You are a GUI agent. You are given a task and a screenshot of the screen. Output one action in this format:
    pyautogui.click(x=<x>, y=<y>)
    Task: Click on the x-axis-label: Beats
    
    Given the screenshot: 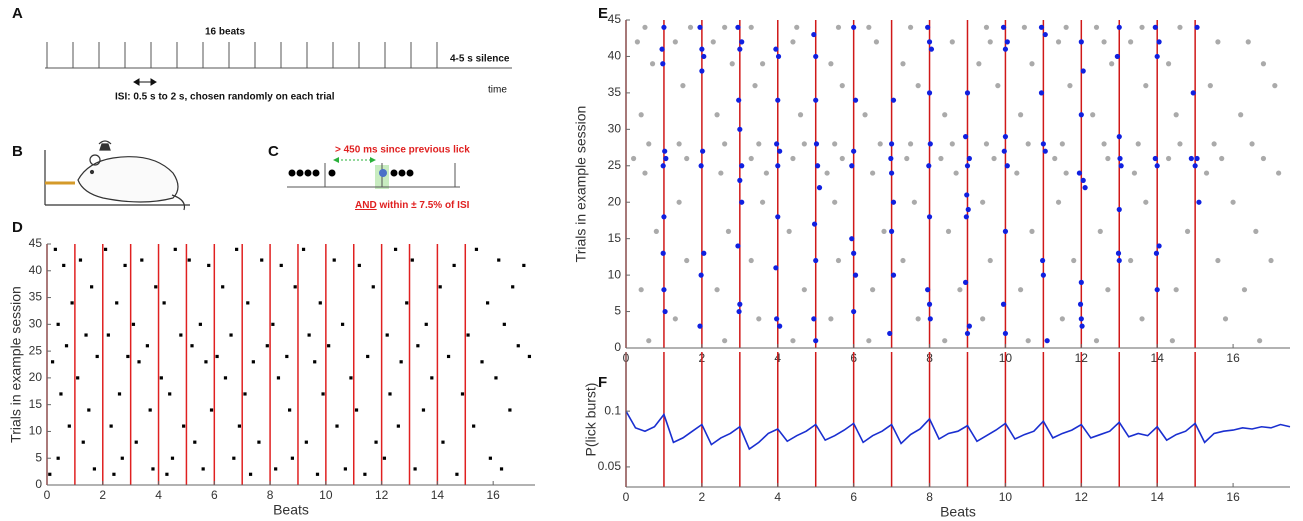 What is the action you would take?
    pyautogui.click(x=958, y=512)
    